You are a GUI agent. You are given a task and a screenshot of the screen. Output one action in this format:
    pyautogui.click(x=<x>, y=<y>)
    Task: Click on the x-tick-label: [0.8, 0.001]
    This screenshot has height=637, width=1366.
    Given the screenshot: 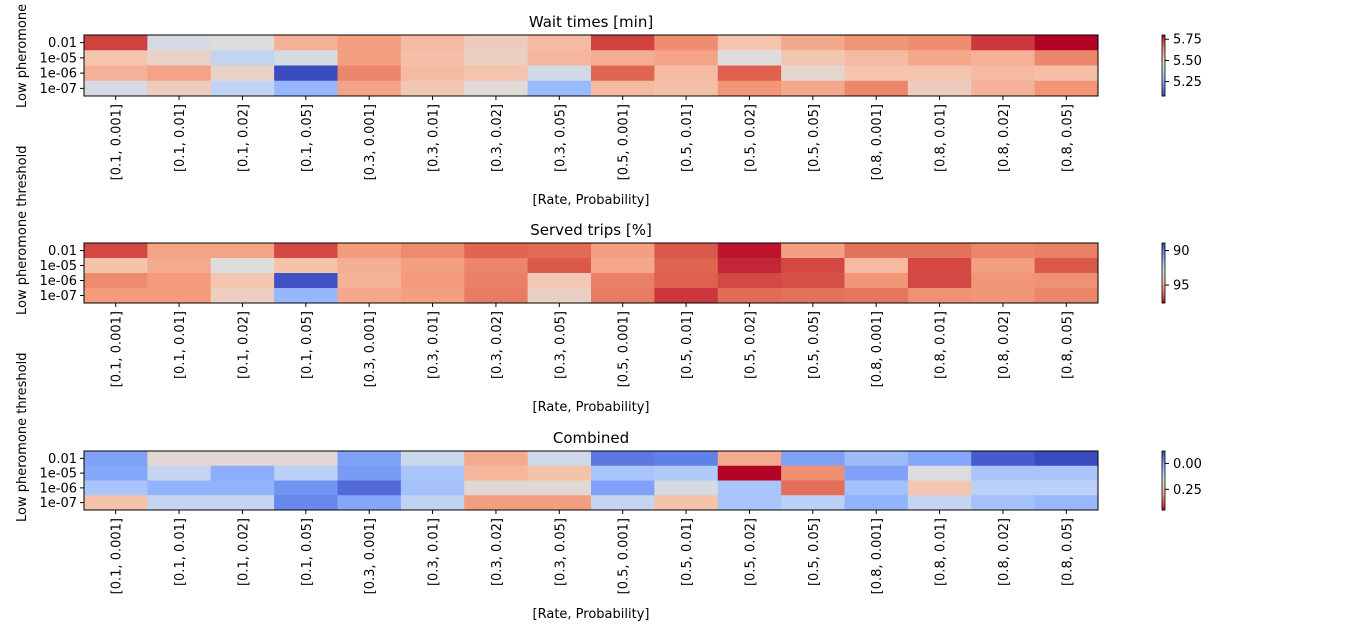 What is the action you would take?
    pyautogui.click(x=877, y=142)
    